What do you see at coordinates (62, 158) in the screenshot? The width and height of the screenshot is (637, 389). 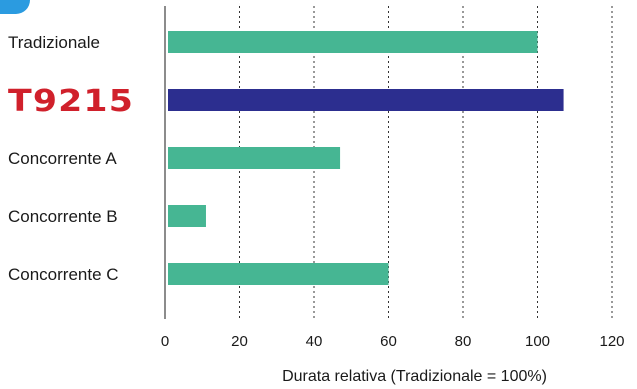 I see `category-label: Concorrente A` at bounding box center [62, 158].